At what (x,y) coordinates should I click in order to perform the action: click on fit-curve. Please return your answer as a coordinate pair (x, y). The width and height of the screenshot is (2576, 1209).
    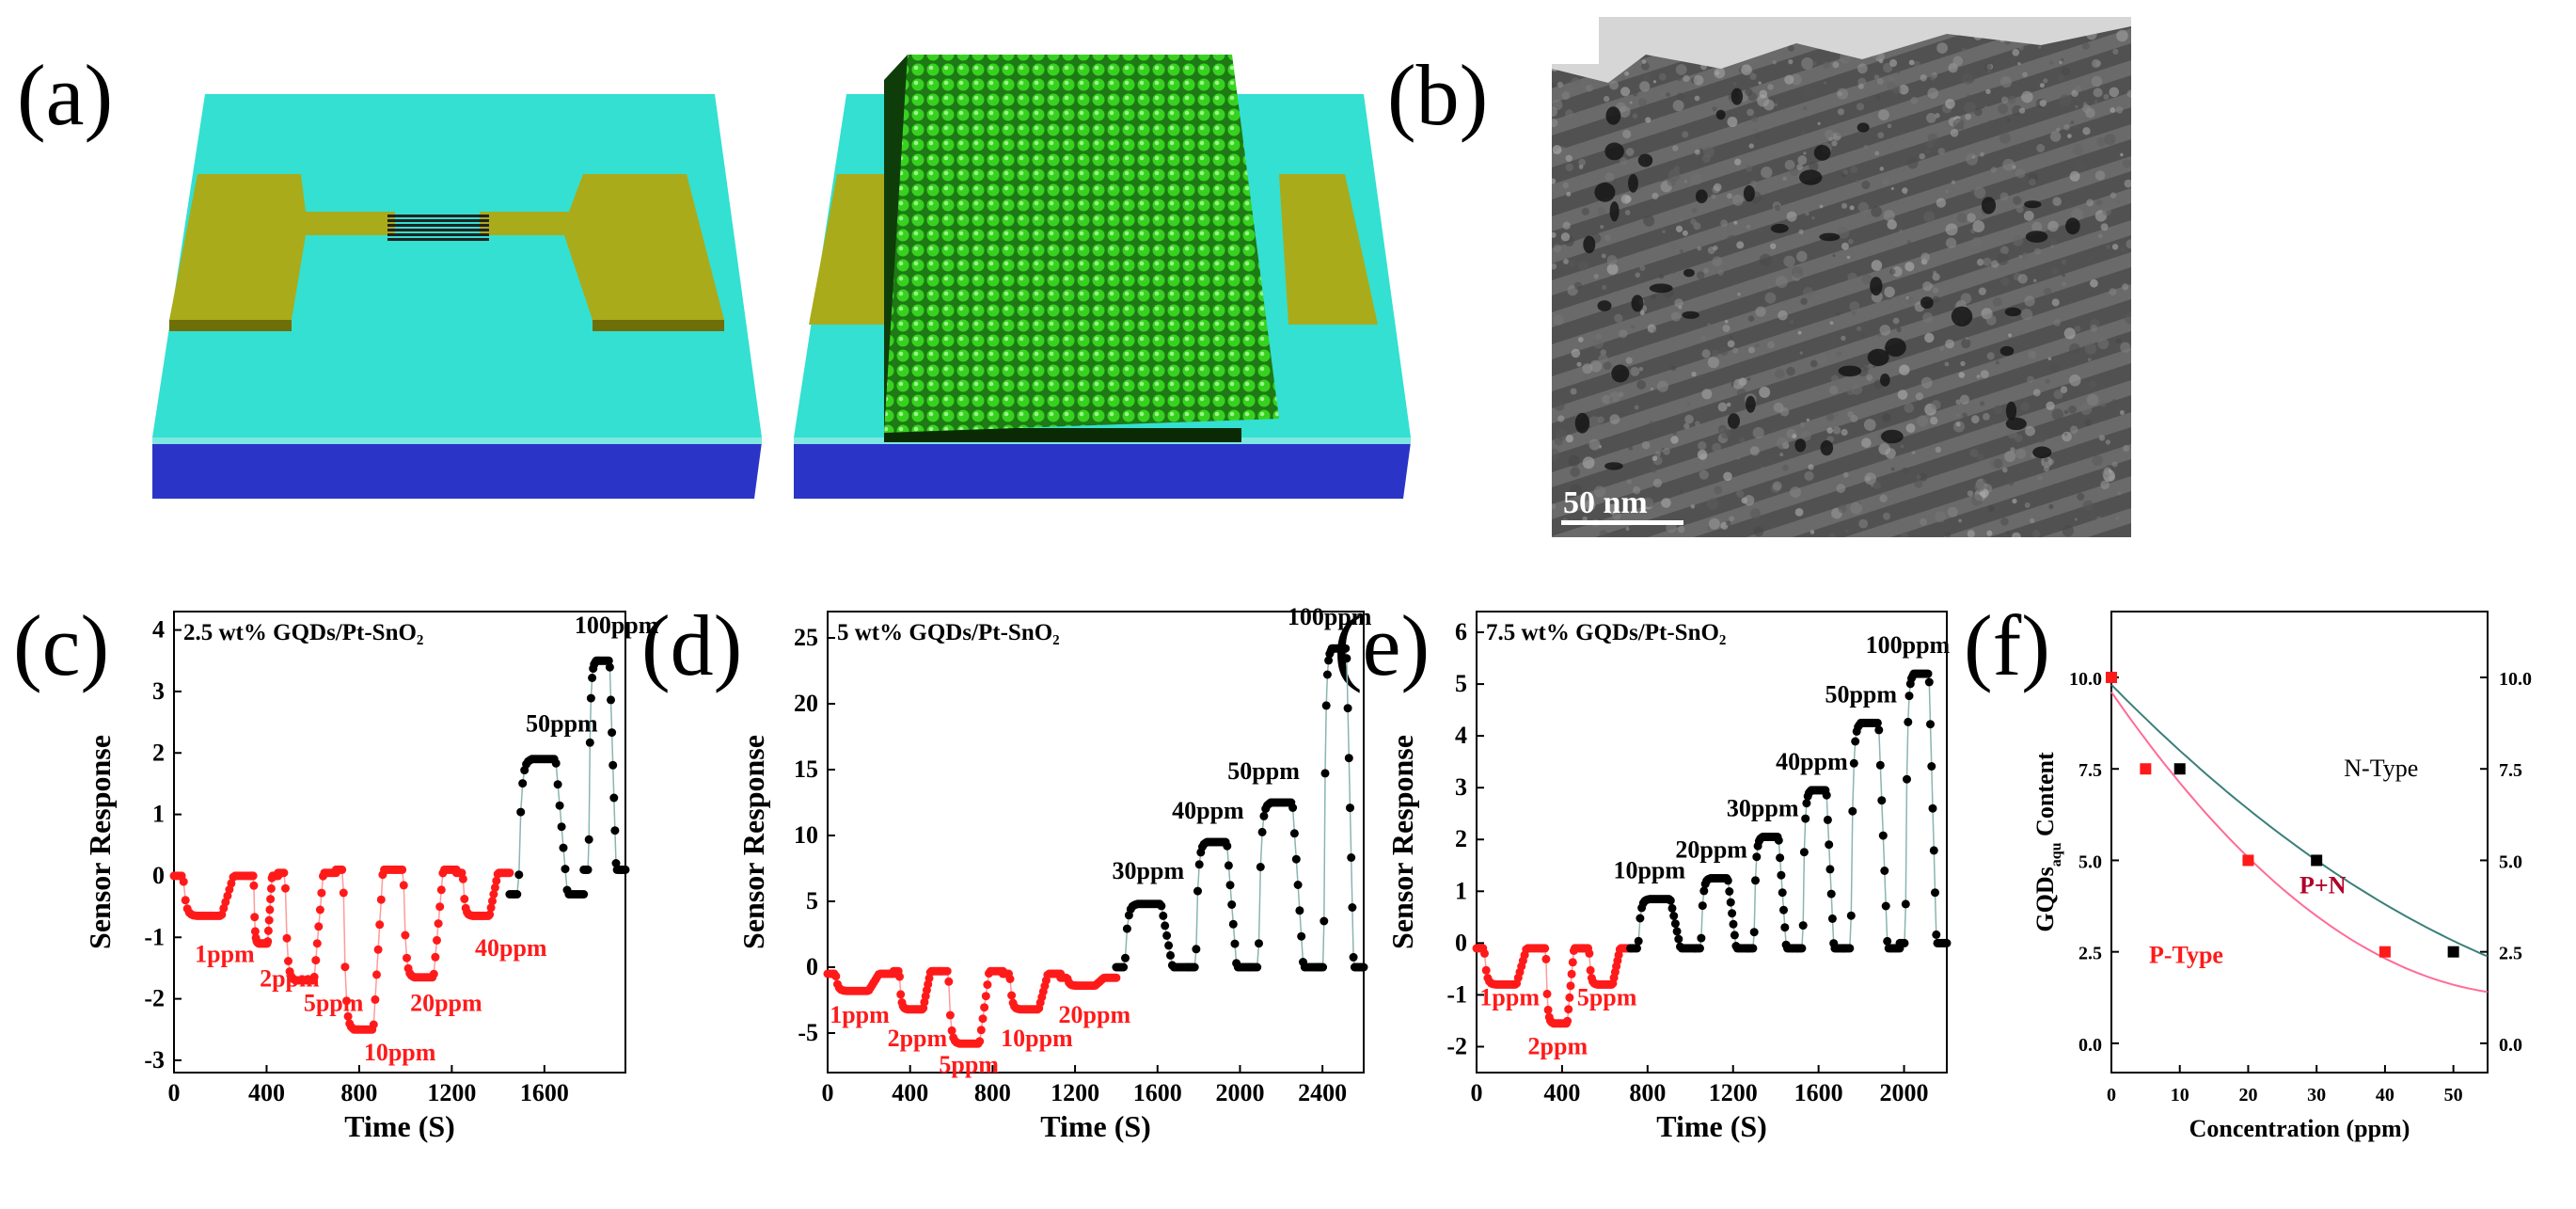
    Looking at the image, I should click on (2299, 821).